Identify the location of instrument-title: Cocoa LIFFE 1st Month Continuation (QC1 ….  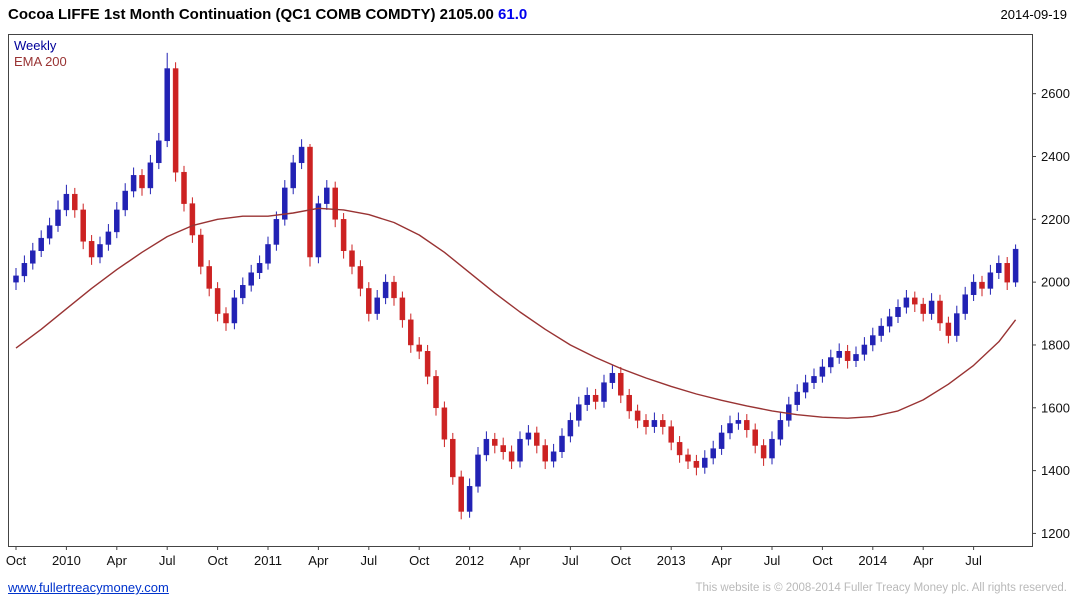
(222, 14).